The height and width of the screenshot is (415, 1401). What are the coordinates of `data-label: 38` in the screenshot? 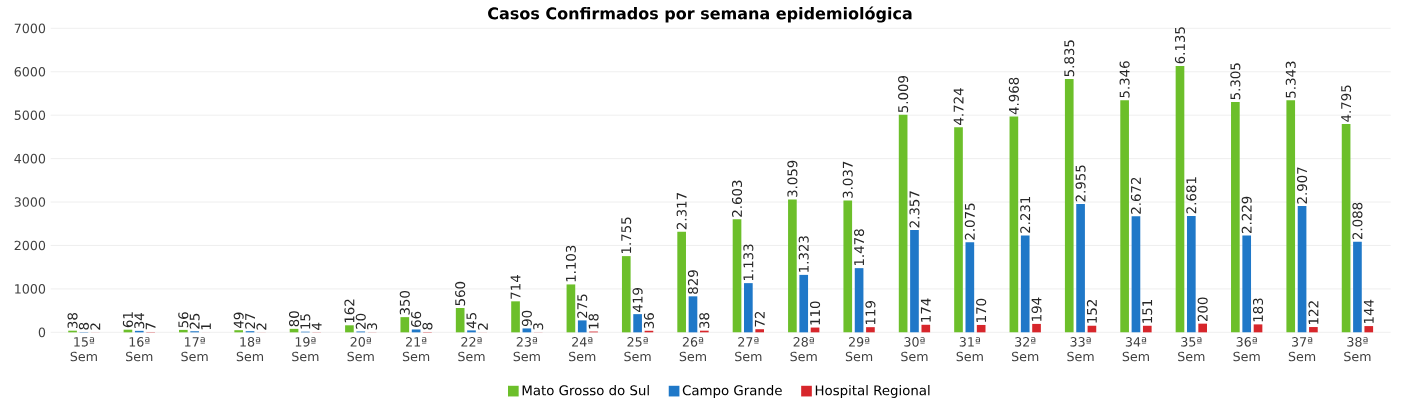 It's located at (72, 321).